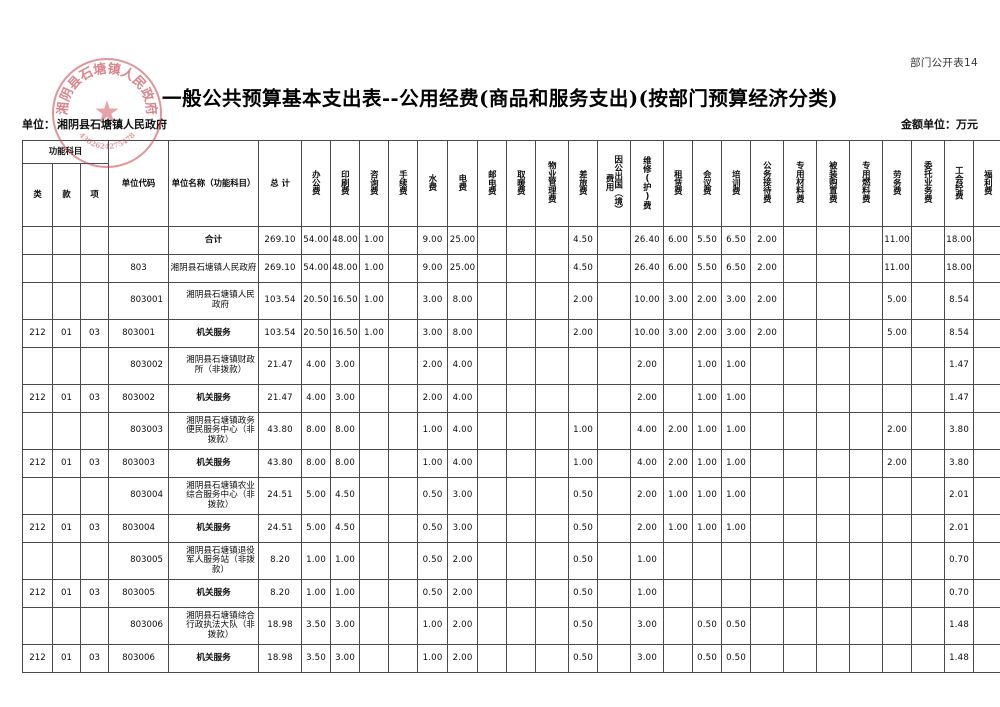 The height and width of the screenshot is (707, 1000). I want to click on cell-r8-c7, so click(521, 496).